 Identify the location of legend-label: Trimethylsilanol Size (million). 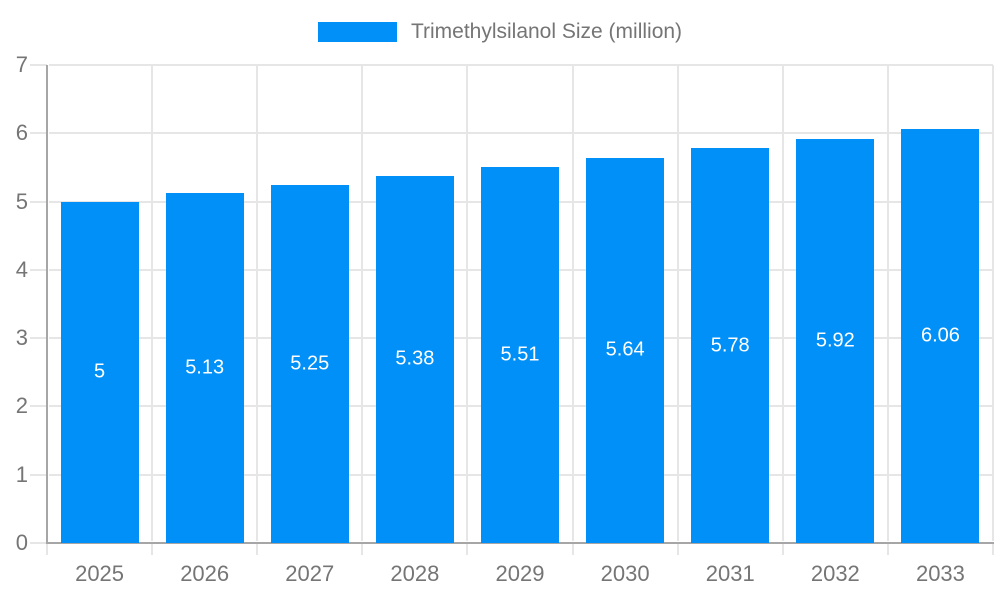
(546, 31).